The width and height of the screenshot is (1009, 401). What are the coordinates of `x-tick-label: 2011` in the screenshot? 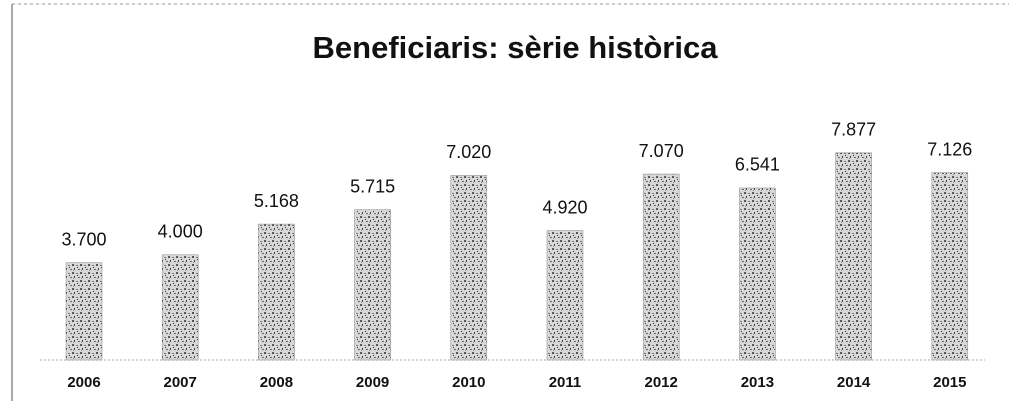 It's located at (565, 382).